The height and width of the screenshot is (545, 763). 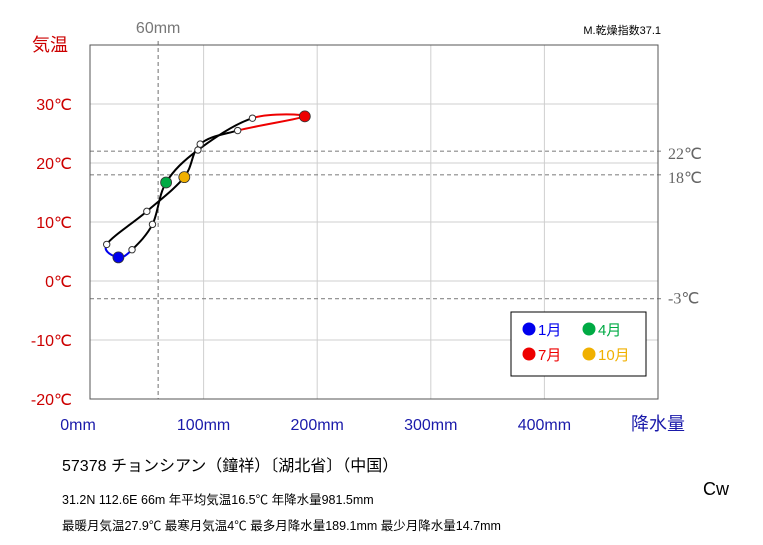 I want to click on legend-label-1: 1月, so click(x=549, y=330).